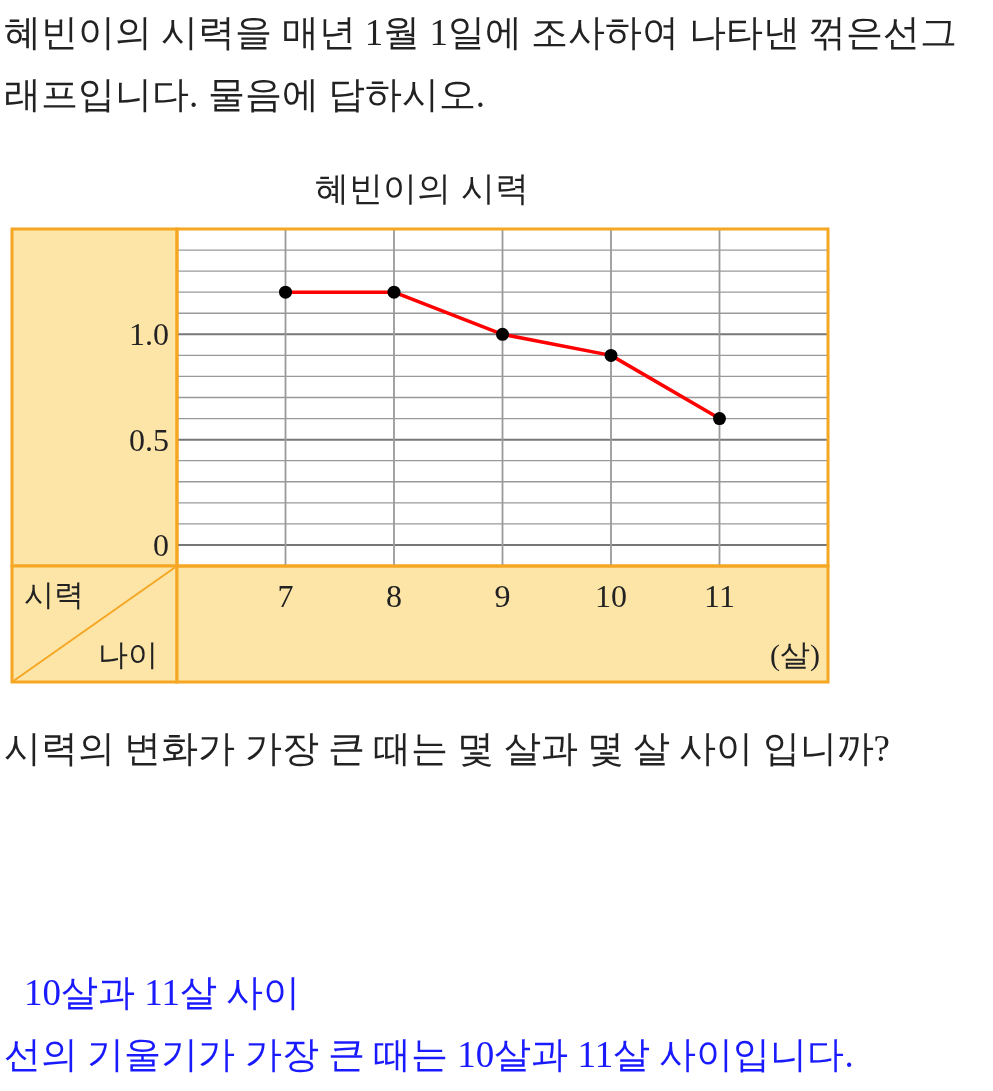  I want to click on text: (살), so click(795, 655).